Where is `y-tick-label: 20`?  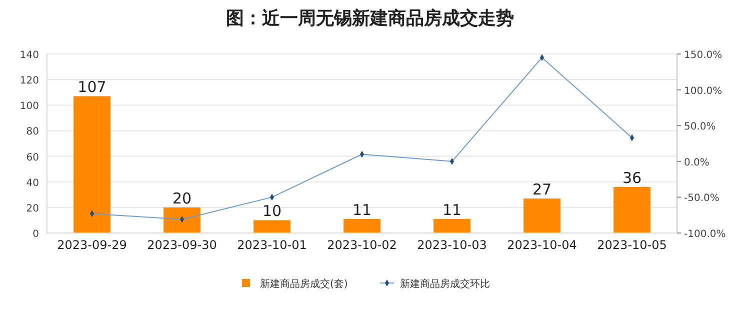 y-tick-label: 20 is located at coordinates (32, 208).